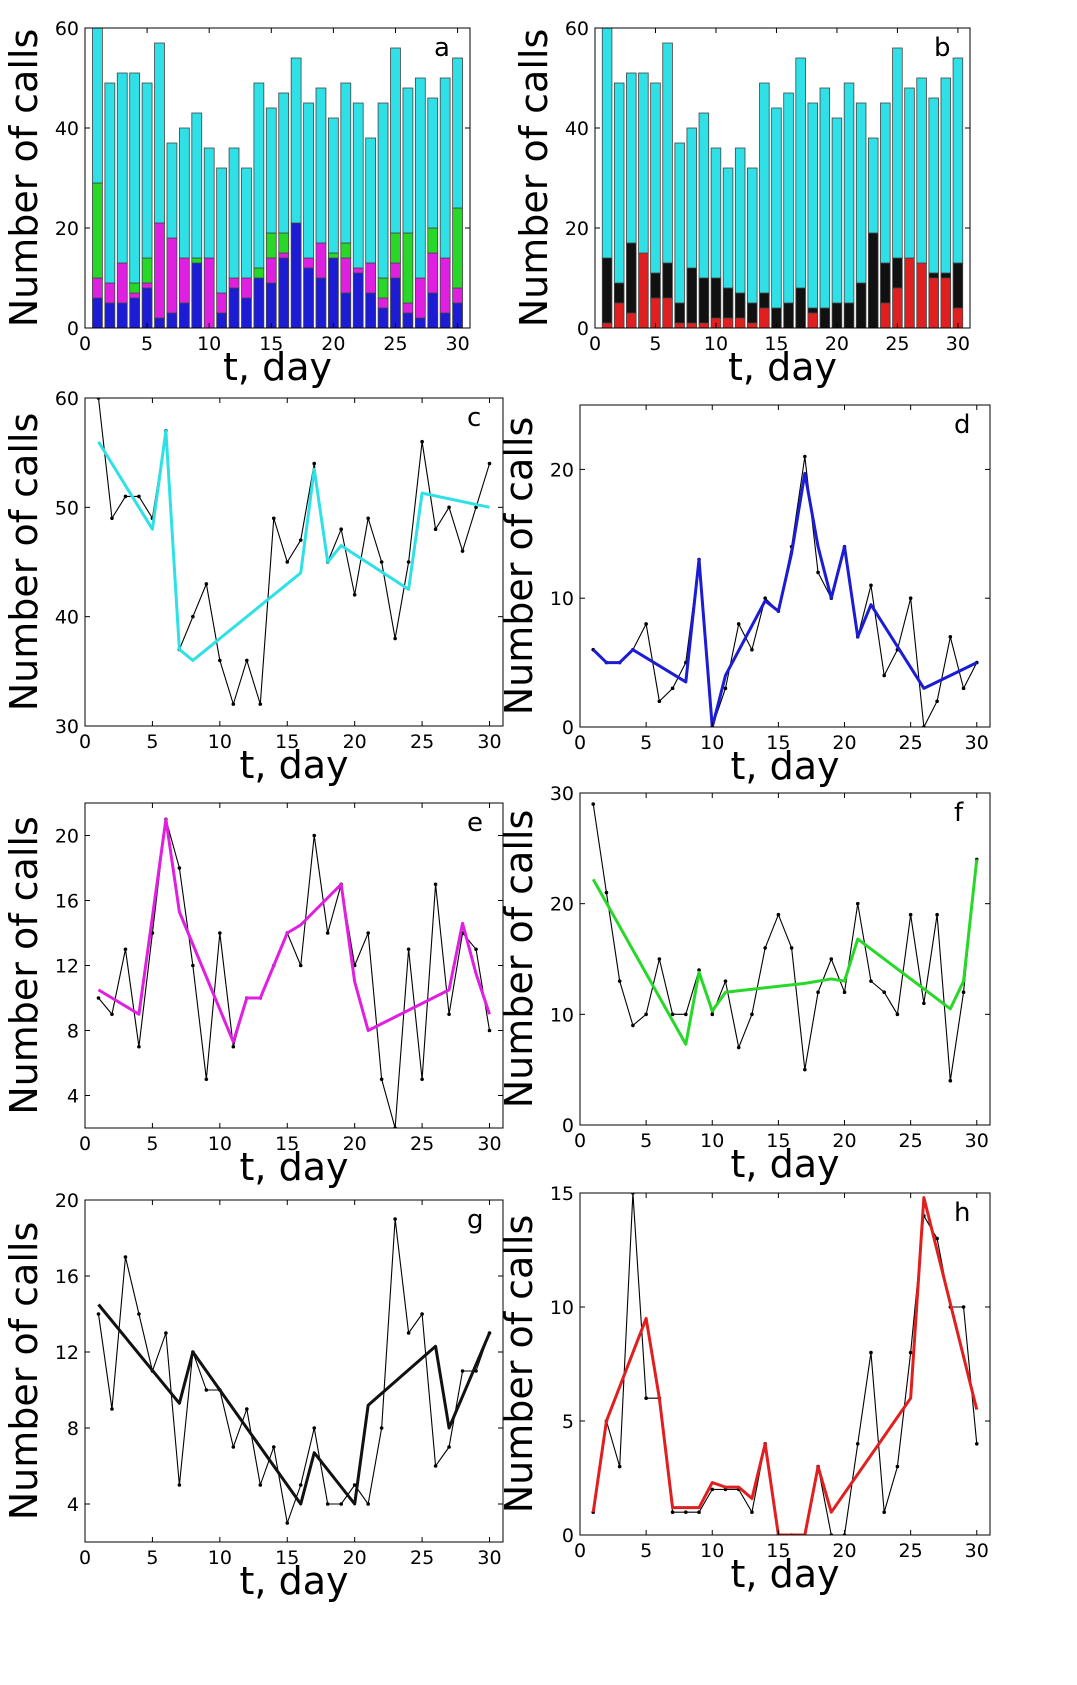 Image resolution: width=1077 pixels, height=1685 pixels. I want to click on panel-letter: f, so click(959, 813).